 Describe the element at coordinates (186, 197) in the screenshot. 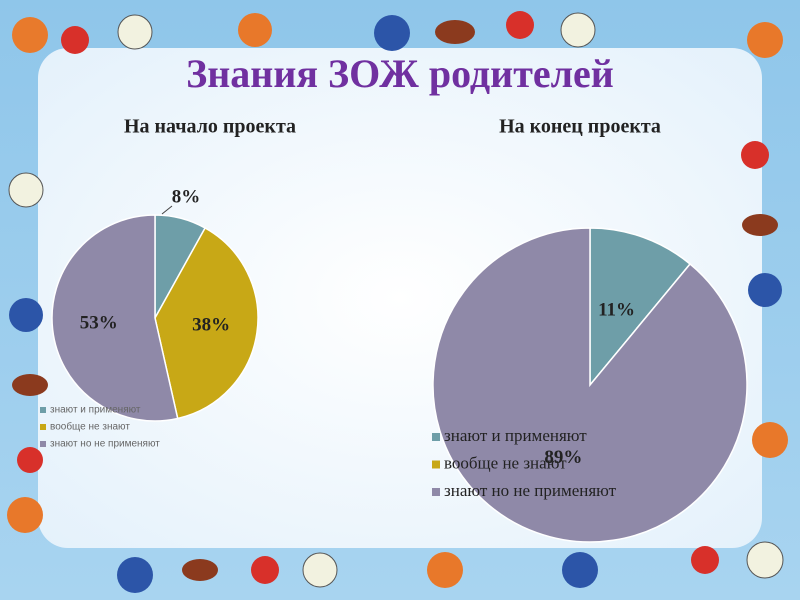

I see `value-label: 8%` at that location.